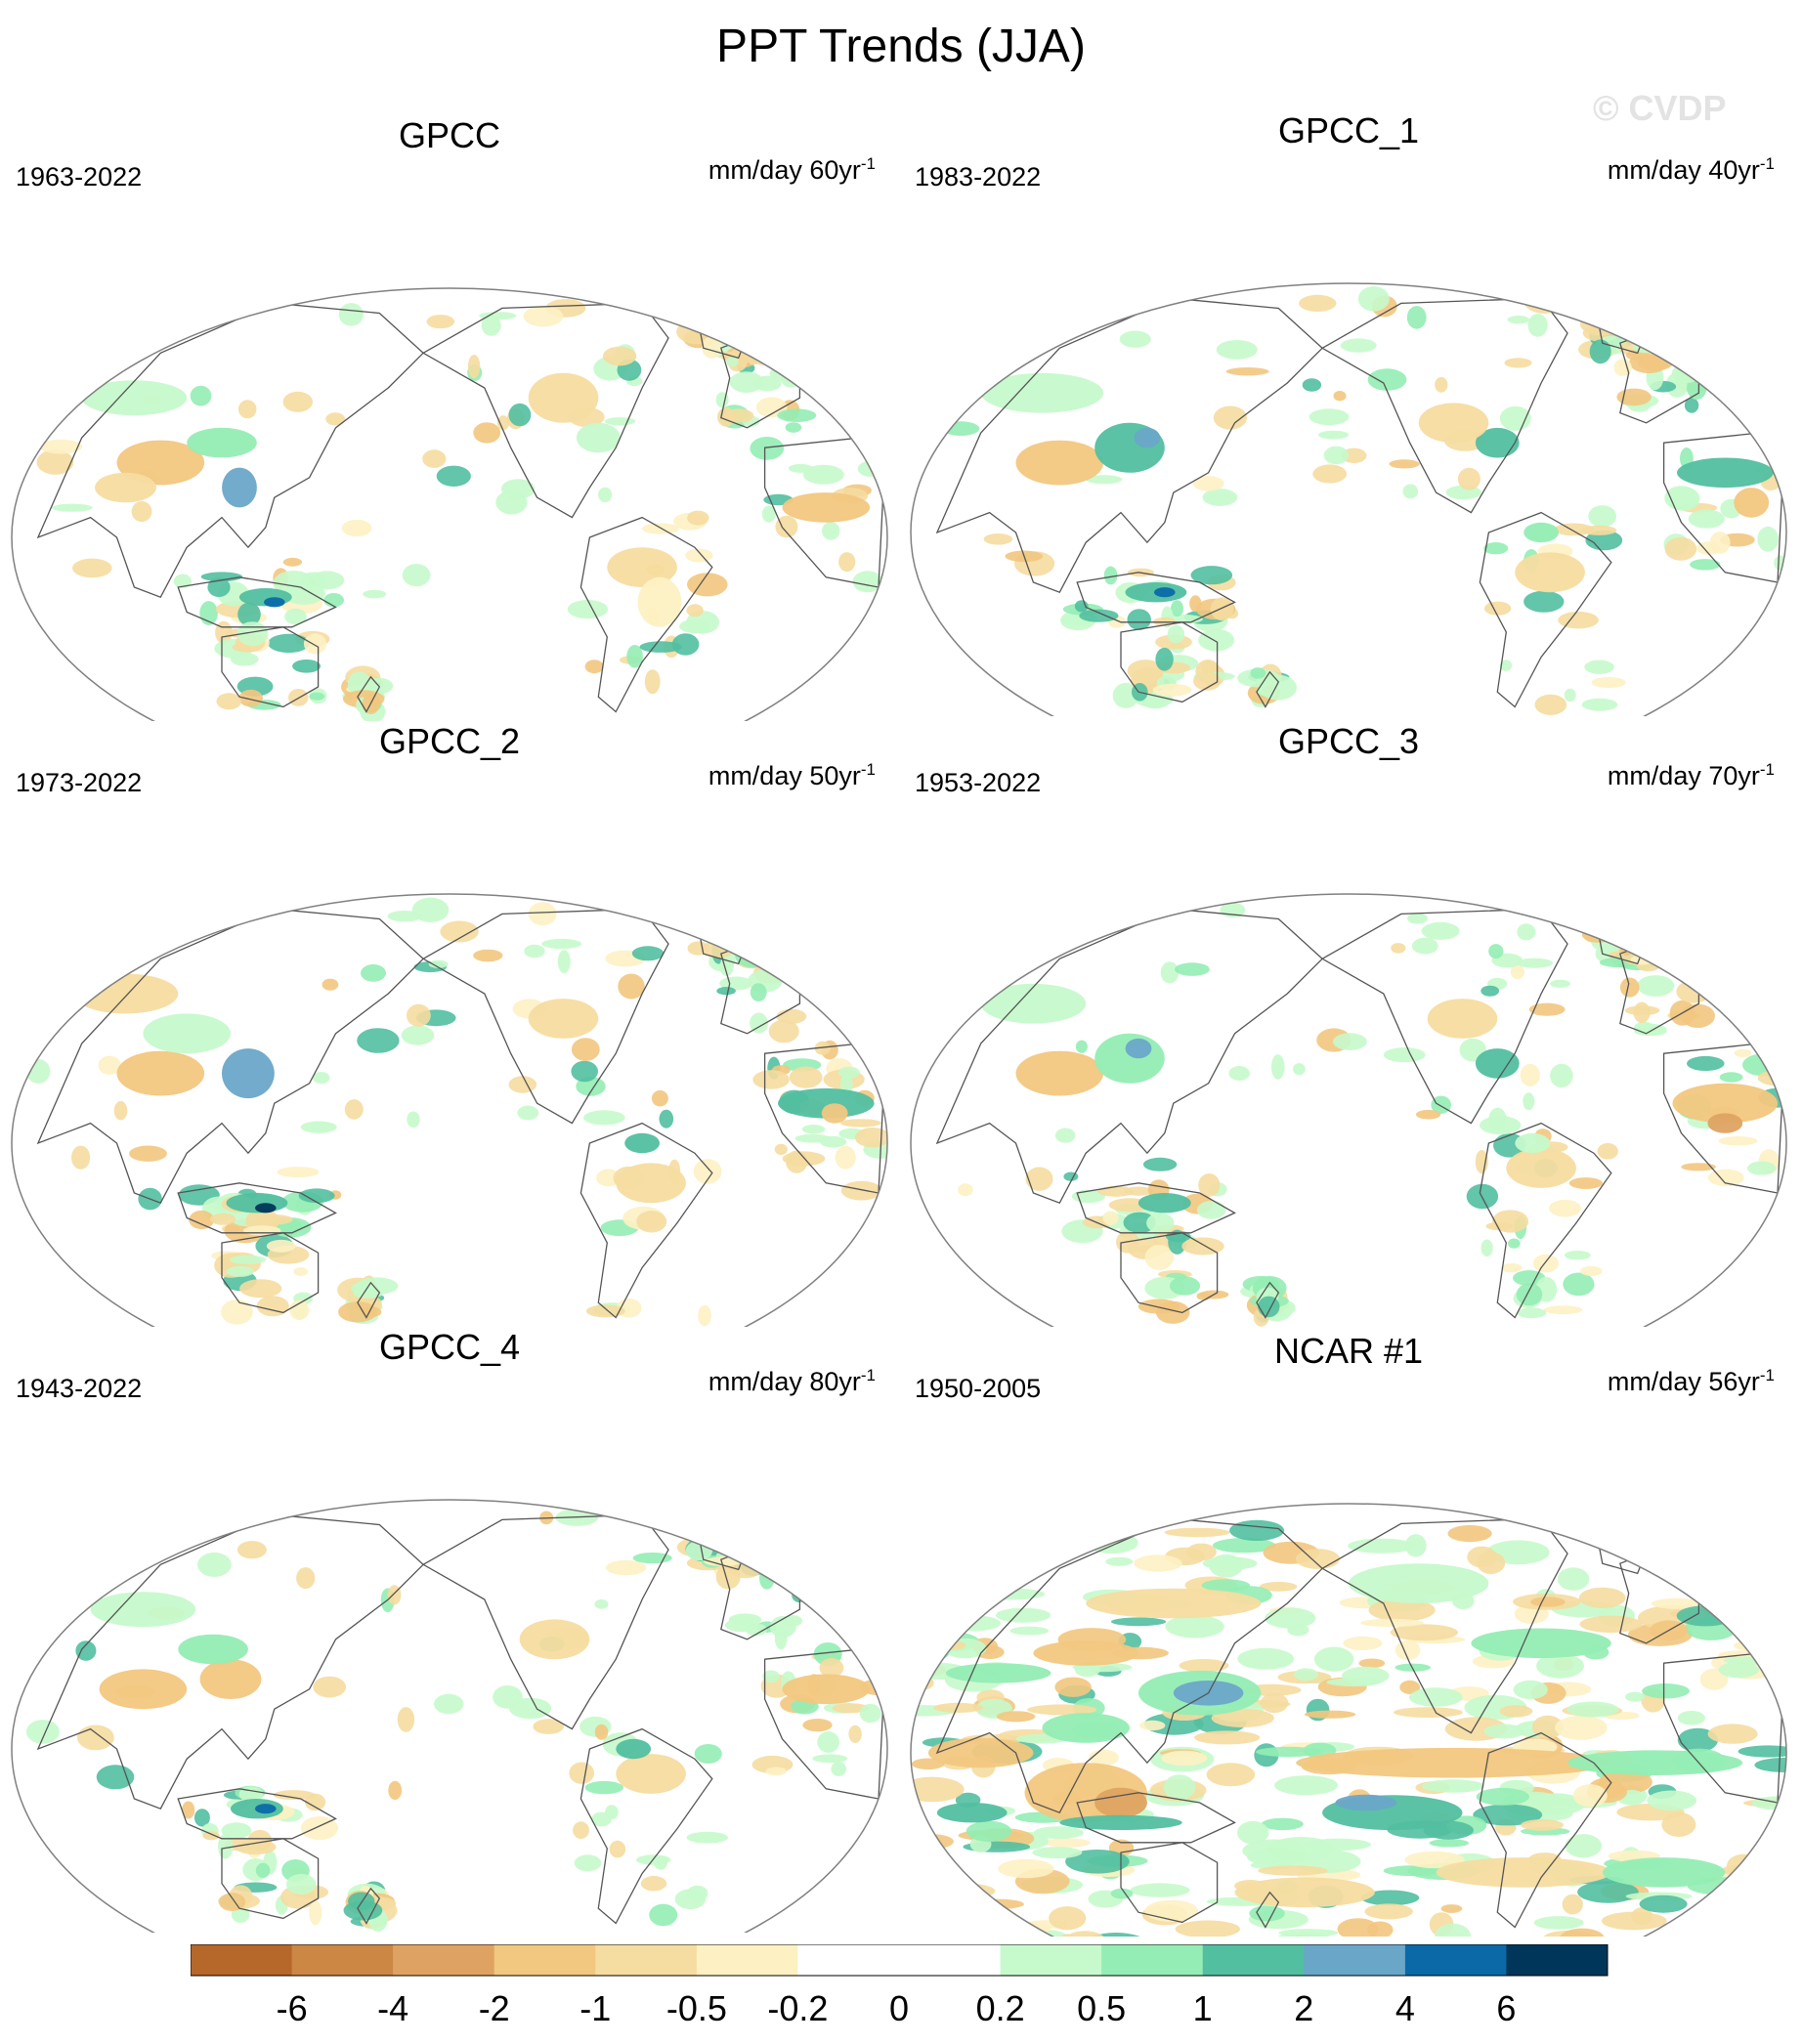 The width and height of the screenshot is (1802, 2044). What do you see at coordinates (1359, 1113) in the screenshot?
I see `land-masses` at bounding box center [1359, 1113].